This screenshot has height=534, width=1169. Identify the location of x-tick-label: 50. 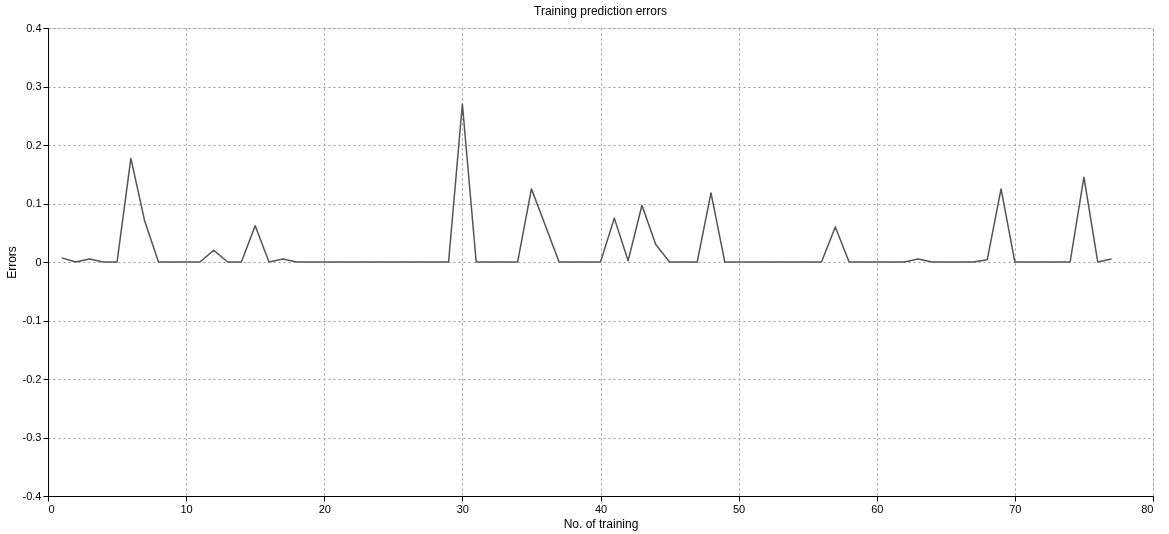
(739, 508).